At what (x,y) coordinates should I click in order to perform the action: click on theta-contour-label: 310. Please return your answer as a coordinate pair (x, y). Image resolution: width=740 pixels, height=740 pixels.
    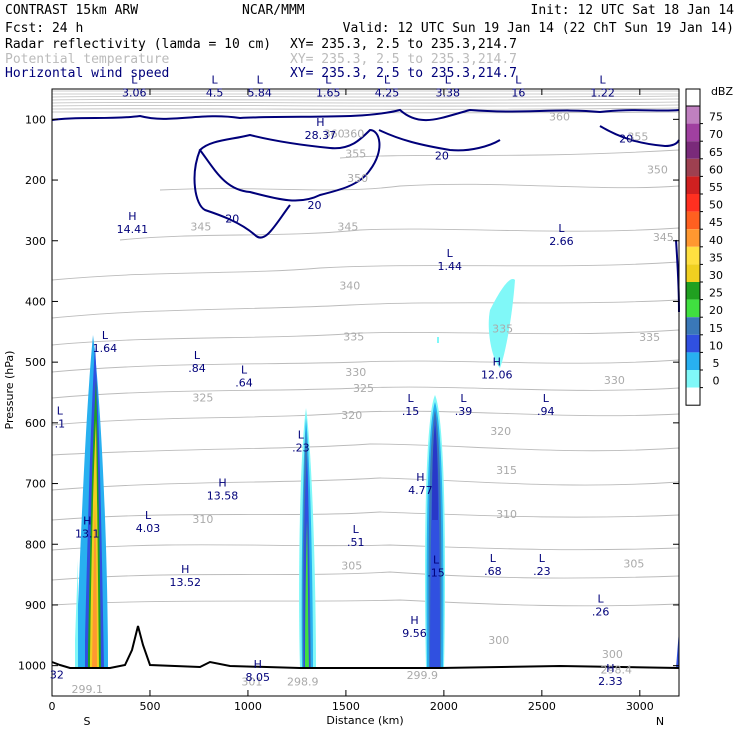
    Looking at the image, I should click on (506, 514).